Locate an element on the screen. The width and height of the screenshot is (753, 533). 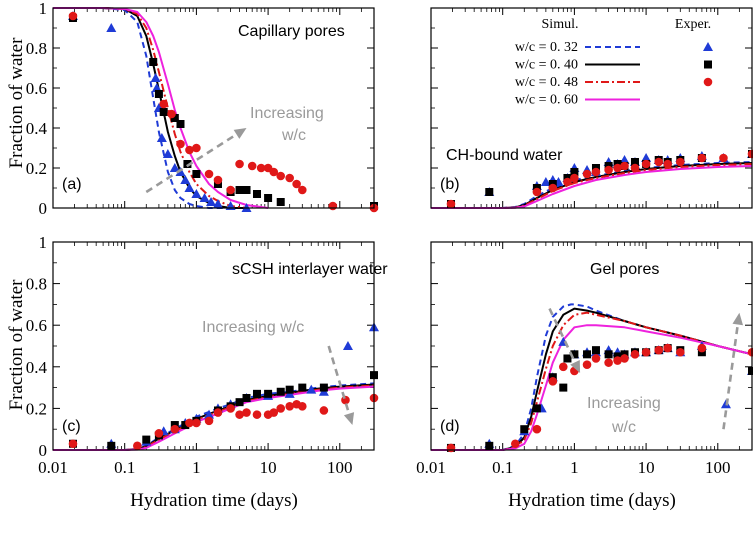
x-tick-label: 0.1 is located at coordinates (502, 467).